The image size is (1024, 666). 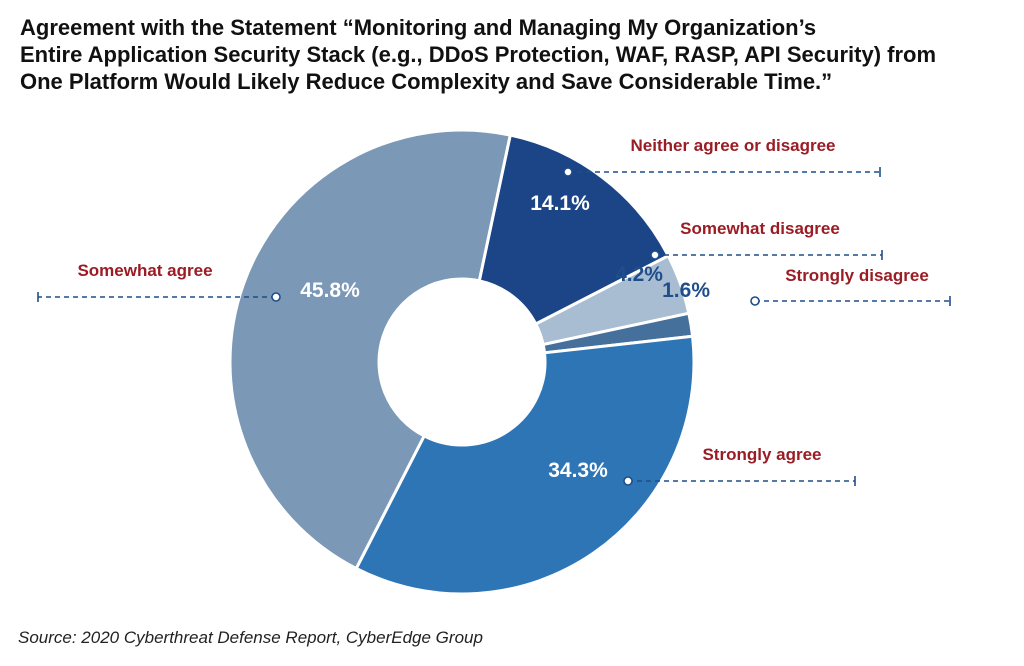 I want to click on category-label: Strongly agree, so click(x=761, y=454).